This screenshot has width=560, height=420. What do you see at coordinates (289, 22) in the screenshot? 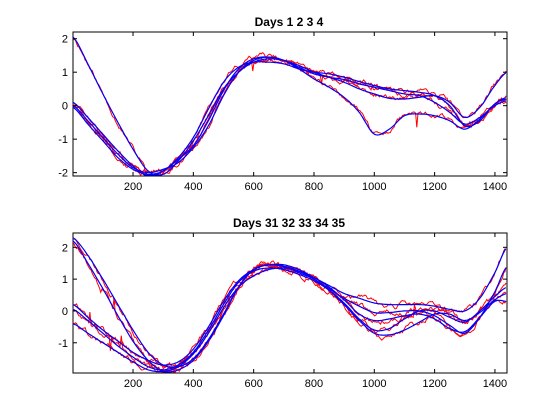
I see `subplot-title: Days 1 2 3 4` at bounding box center [289, 22].